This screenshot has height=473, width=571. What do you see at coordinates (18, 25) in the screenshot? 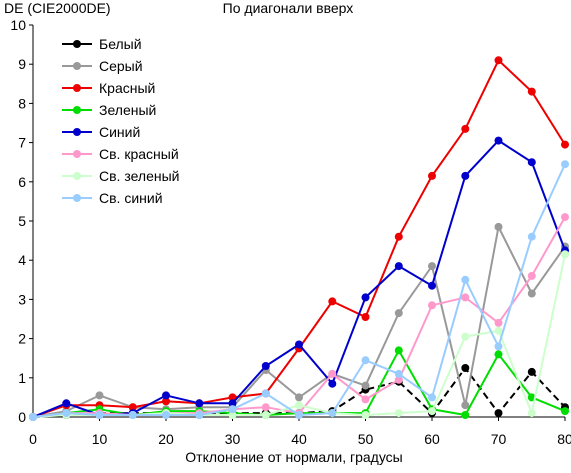
I see `y-tick-label: 10` at bounding box center [18, 25].